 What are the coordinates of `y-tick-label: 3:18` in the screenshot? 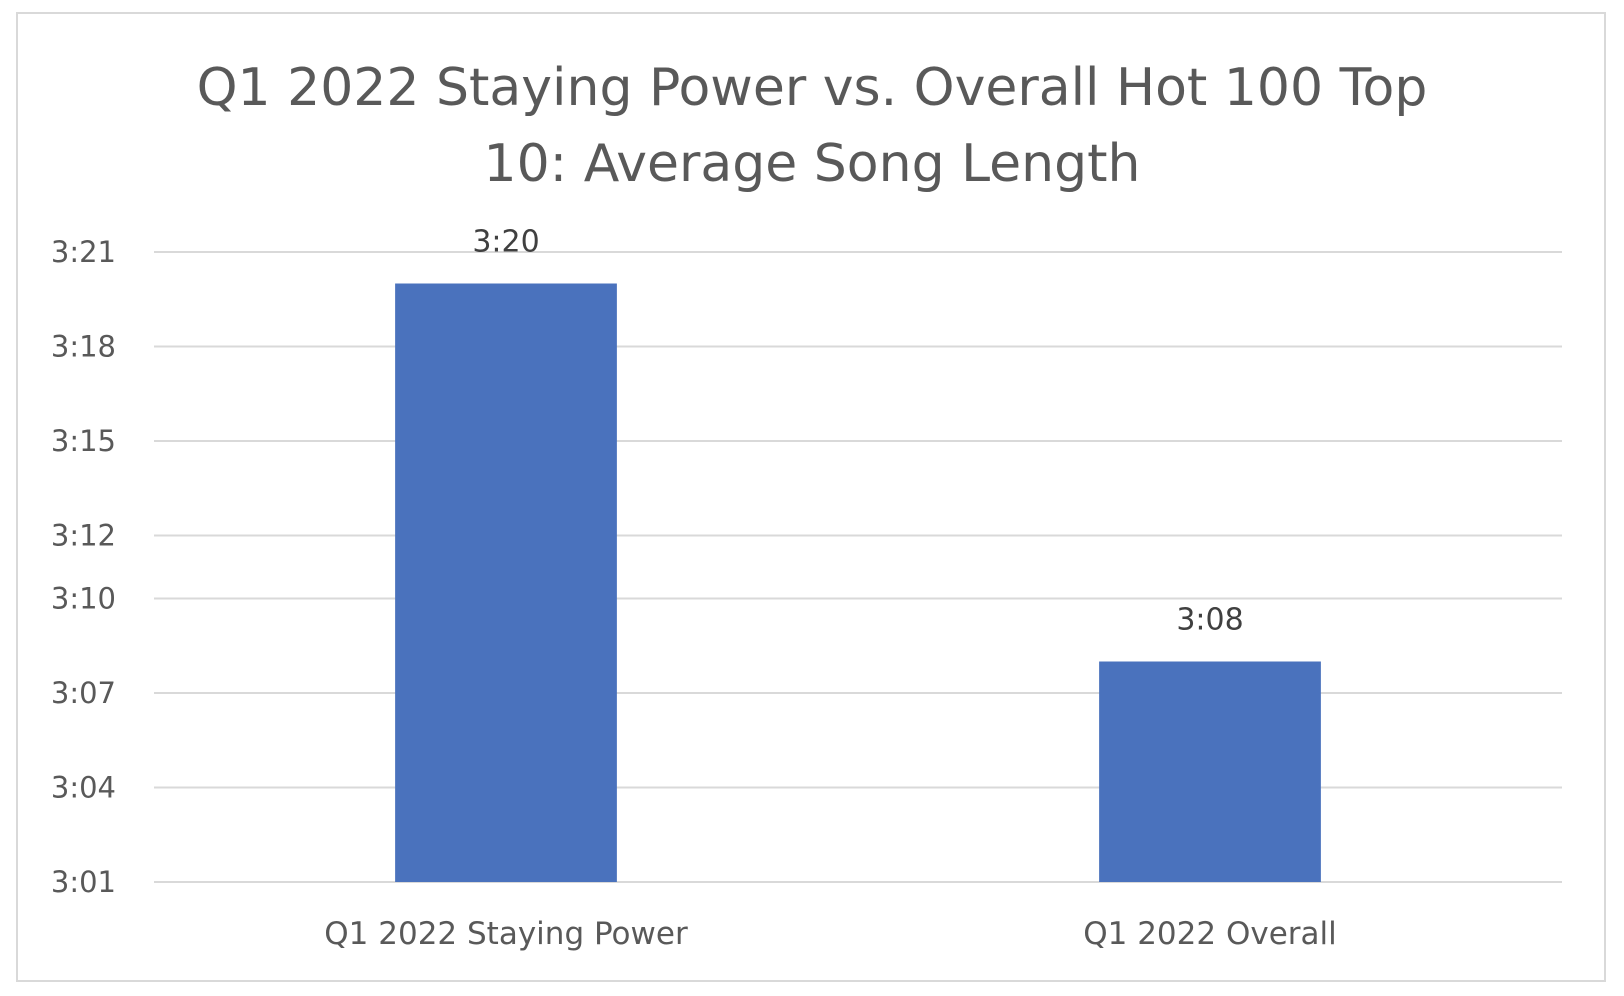 It's located at (83, 347).